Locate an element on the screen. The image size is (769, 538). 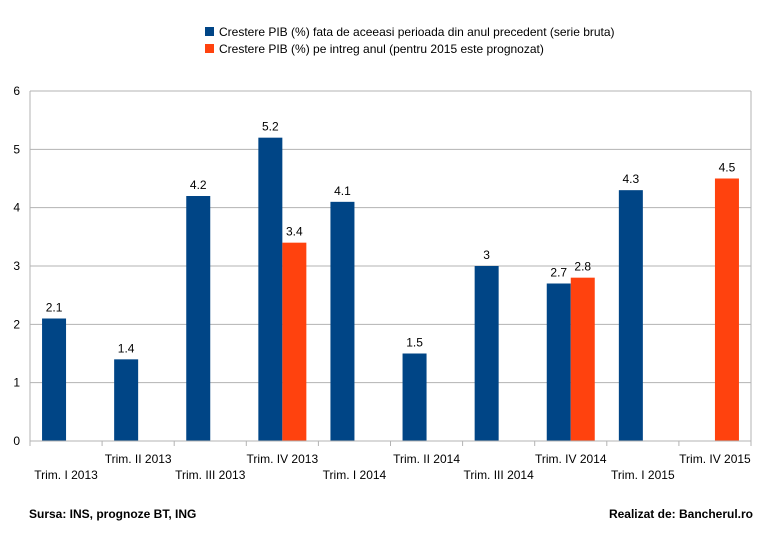
x-tick-label: Trim. I 2013 is located at coordinates (66, 475).